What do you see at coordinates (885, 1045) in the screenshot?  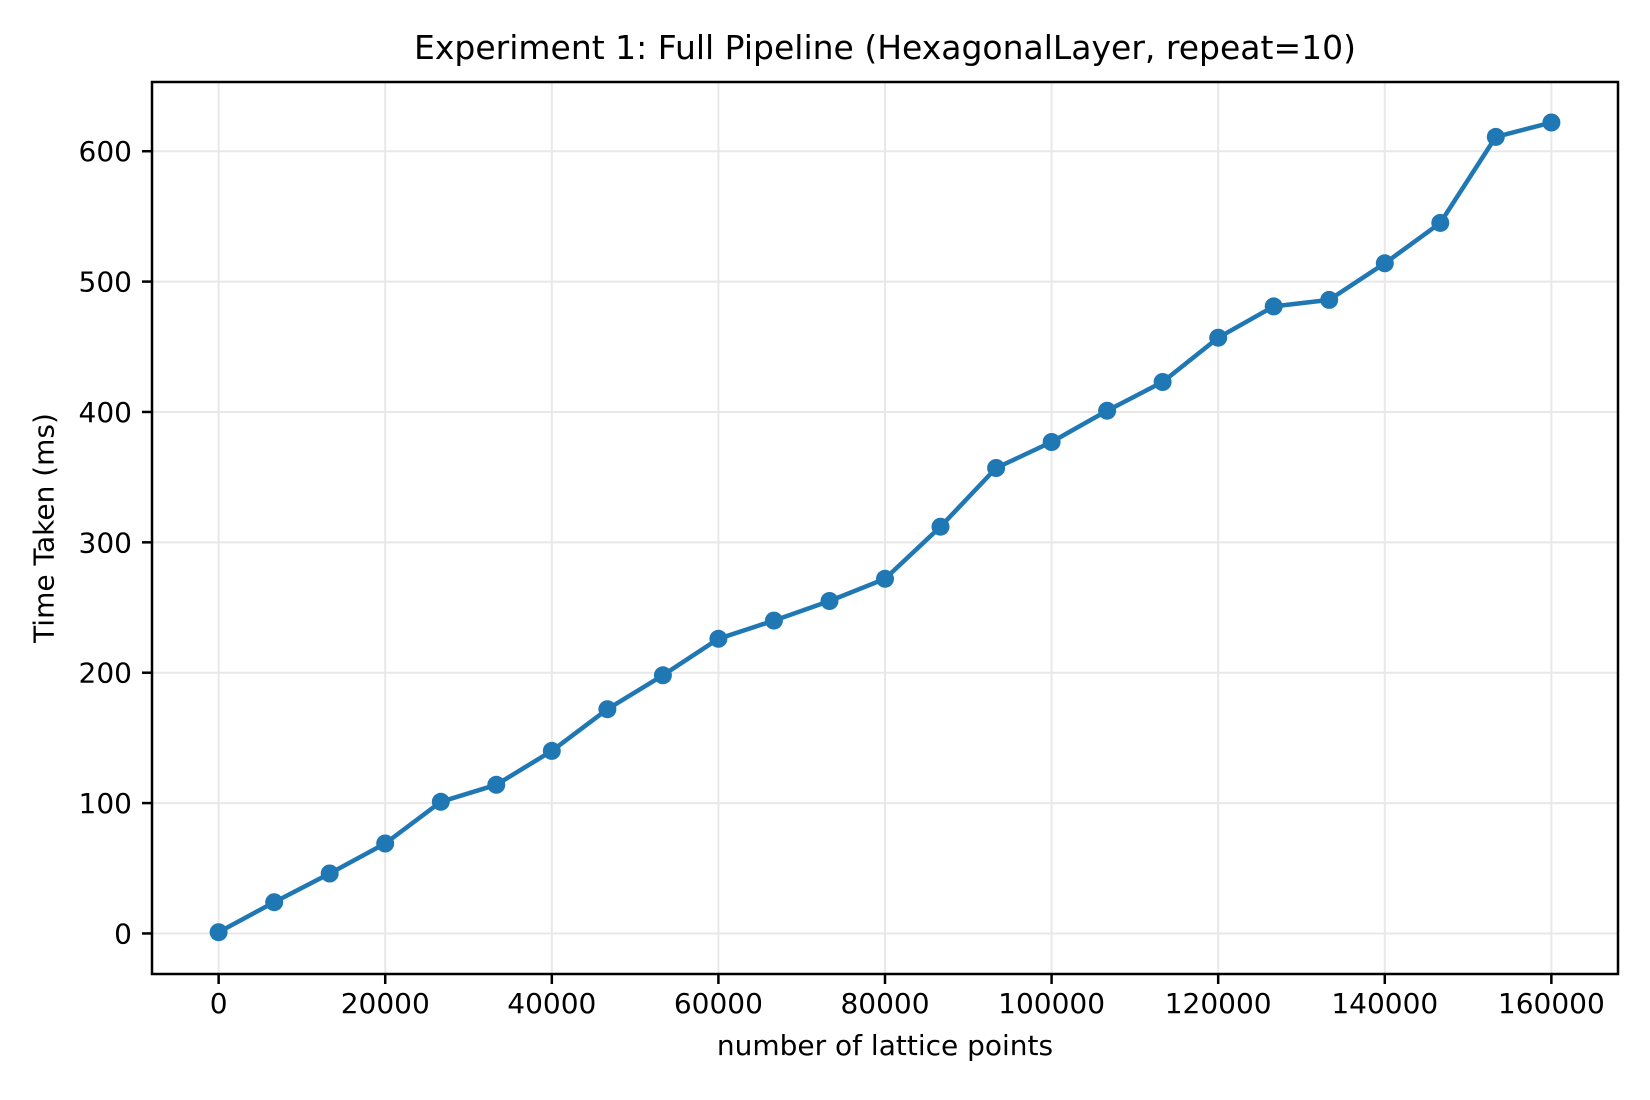 I see `x-axis-label: number of lattice points` at bounding box center [885, 1045].